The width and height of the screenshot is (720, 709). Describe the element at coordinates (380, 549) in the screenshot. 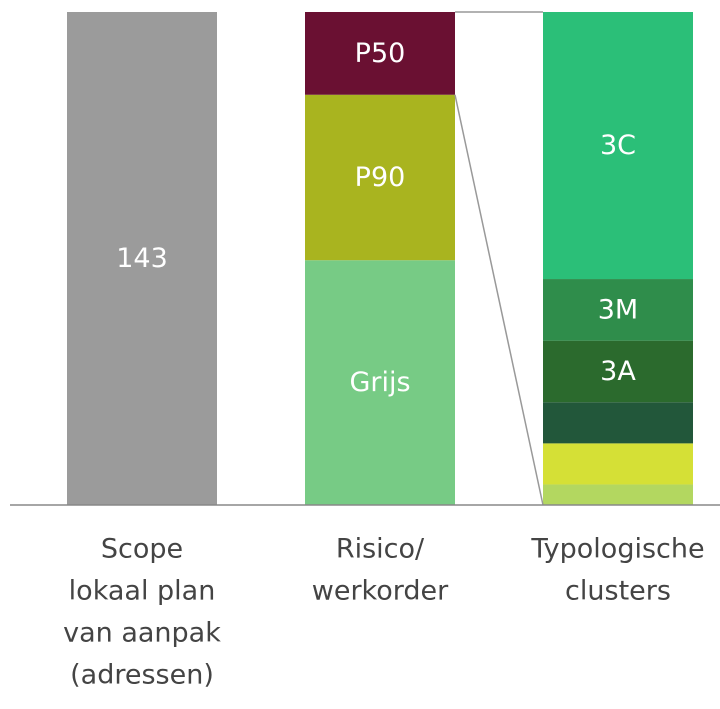

I see `category-label: Risico/` at that location.